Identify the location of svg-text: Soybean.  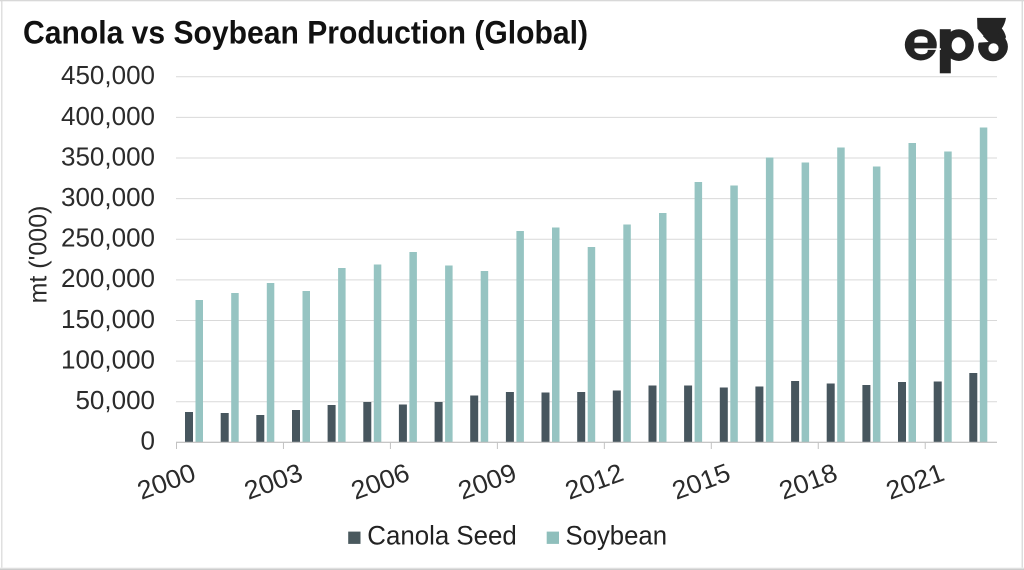
(617, 535).